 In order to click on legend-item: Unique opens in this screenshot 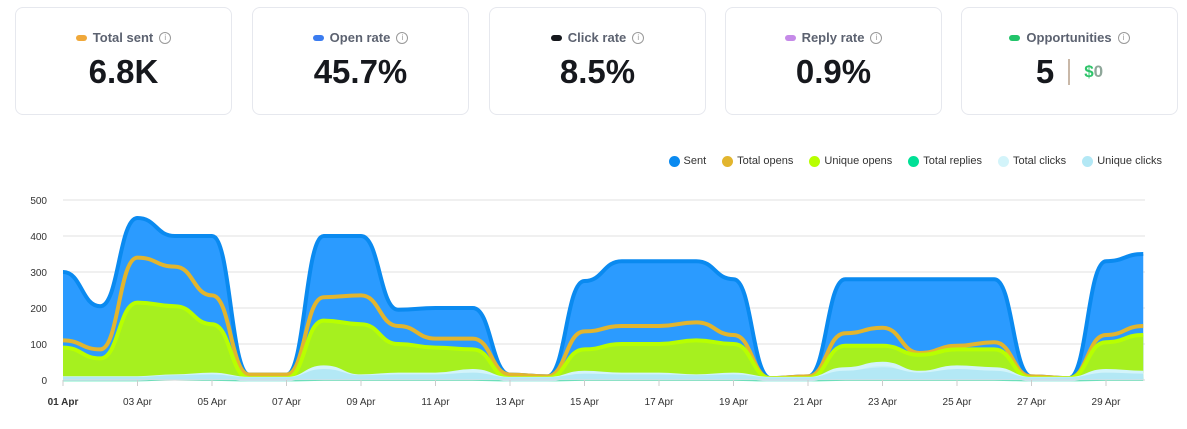, I will do `click(850, 161)`.